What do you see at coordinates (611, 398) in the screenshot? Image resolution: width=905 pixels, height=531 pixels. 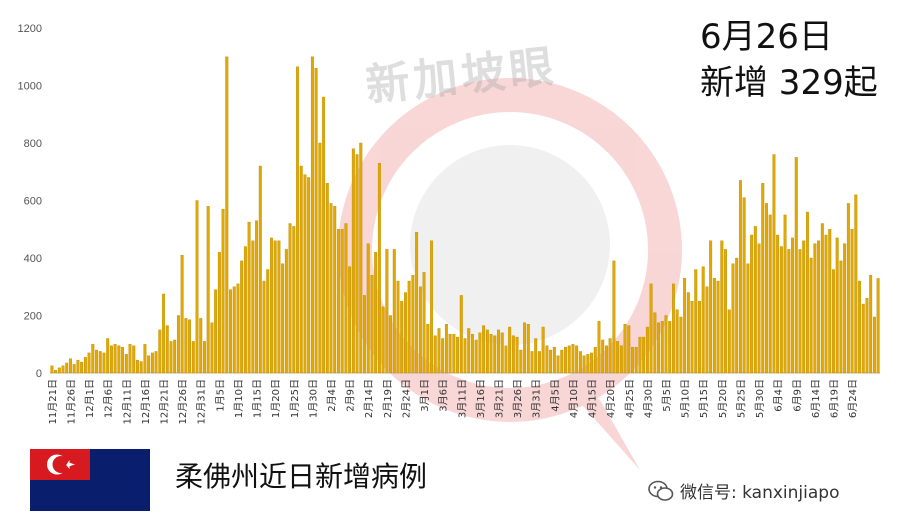 I see `x-tick-label: 4月20日` at bounding box center [611, 398].